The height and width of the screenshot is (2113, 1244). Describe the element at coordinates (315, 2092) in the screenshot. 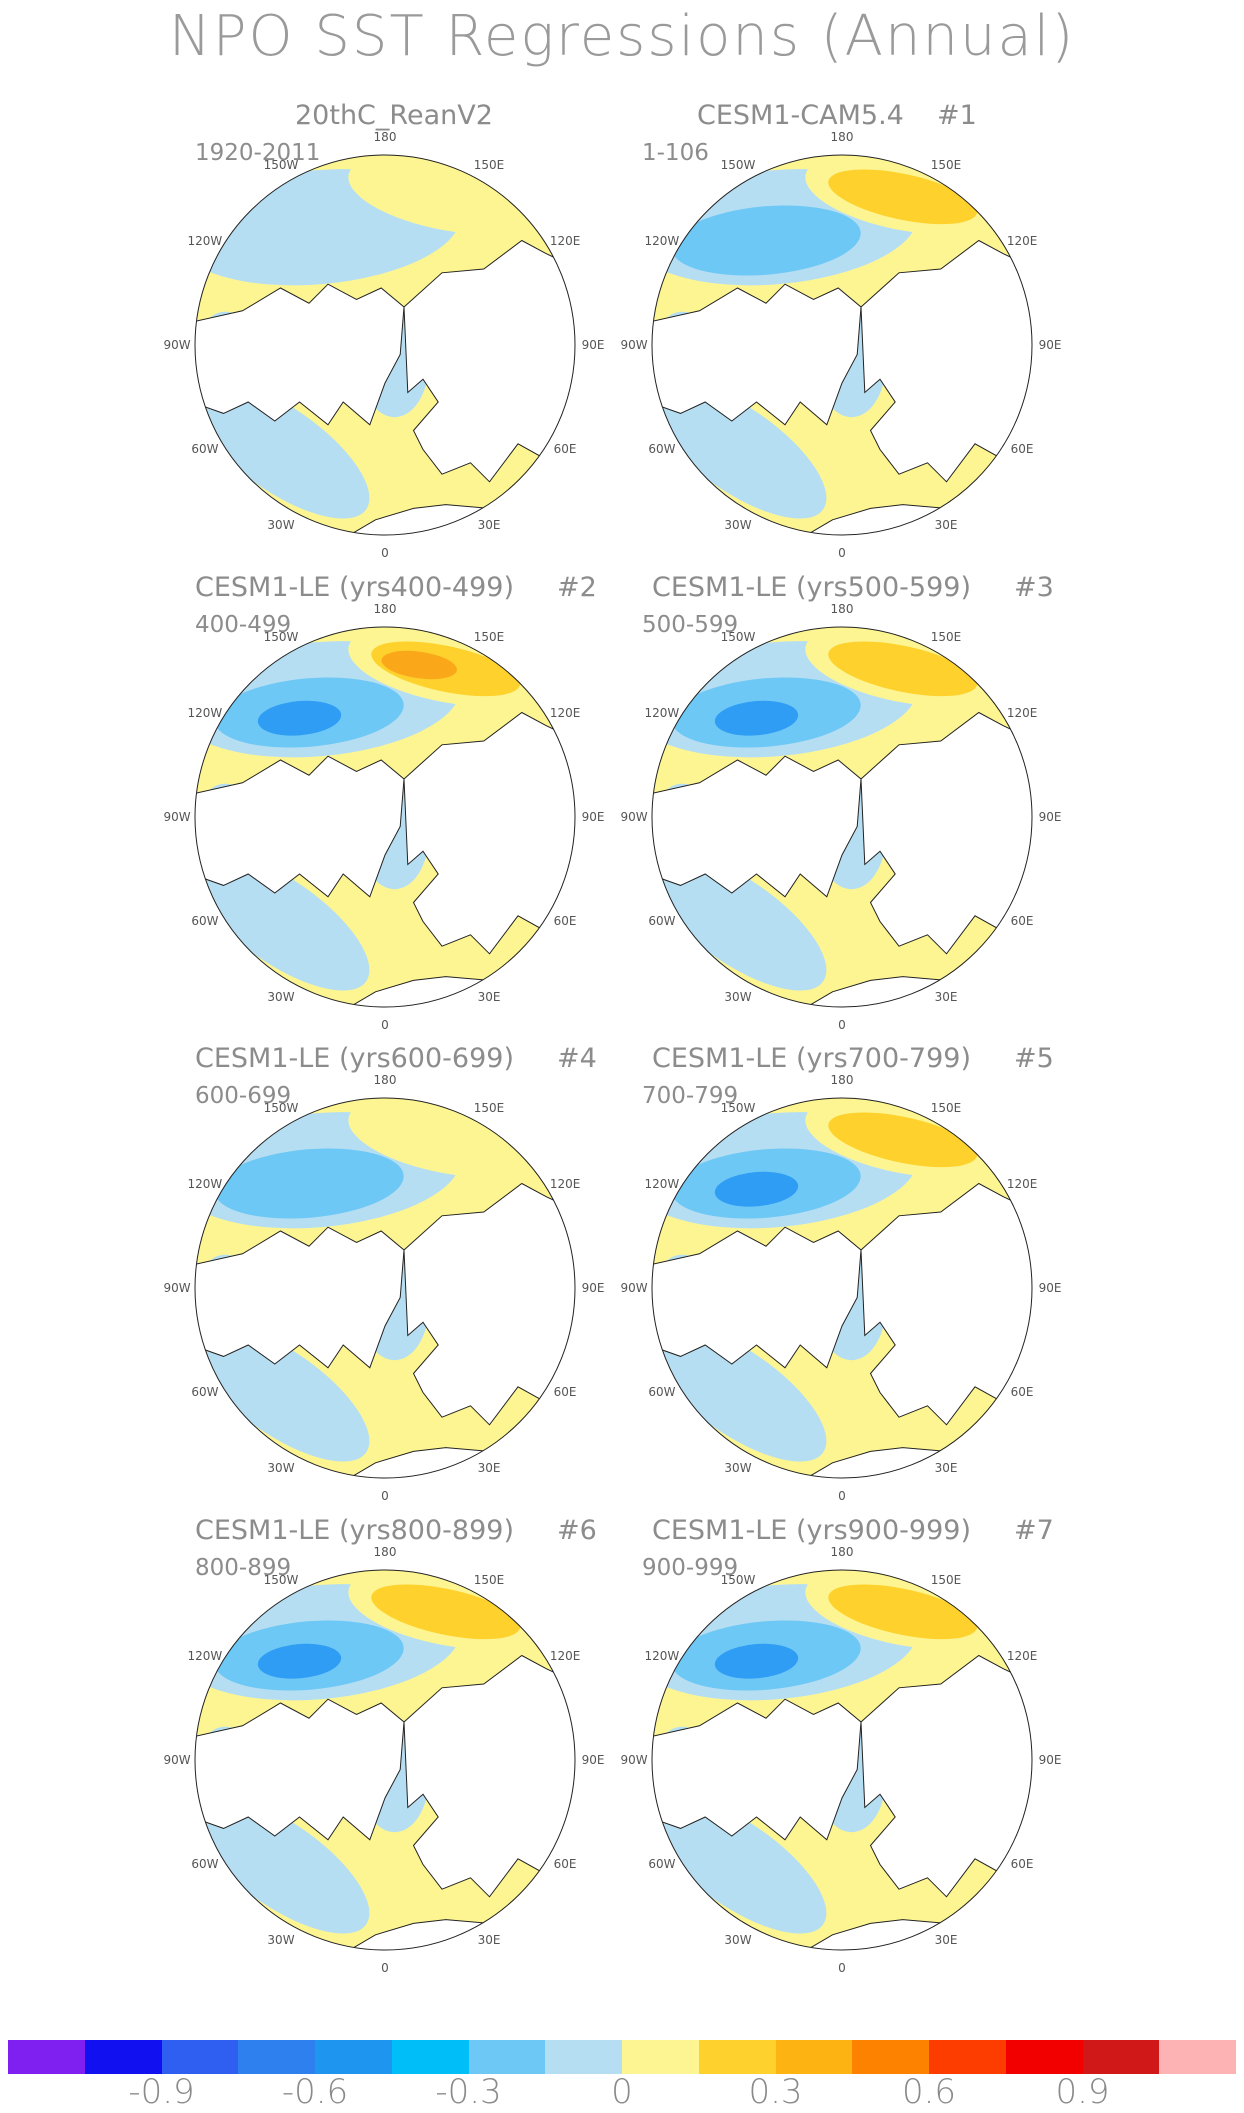

I see `colorbar-tick-label: -0.6` at that location.